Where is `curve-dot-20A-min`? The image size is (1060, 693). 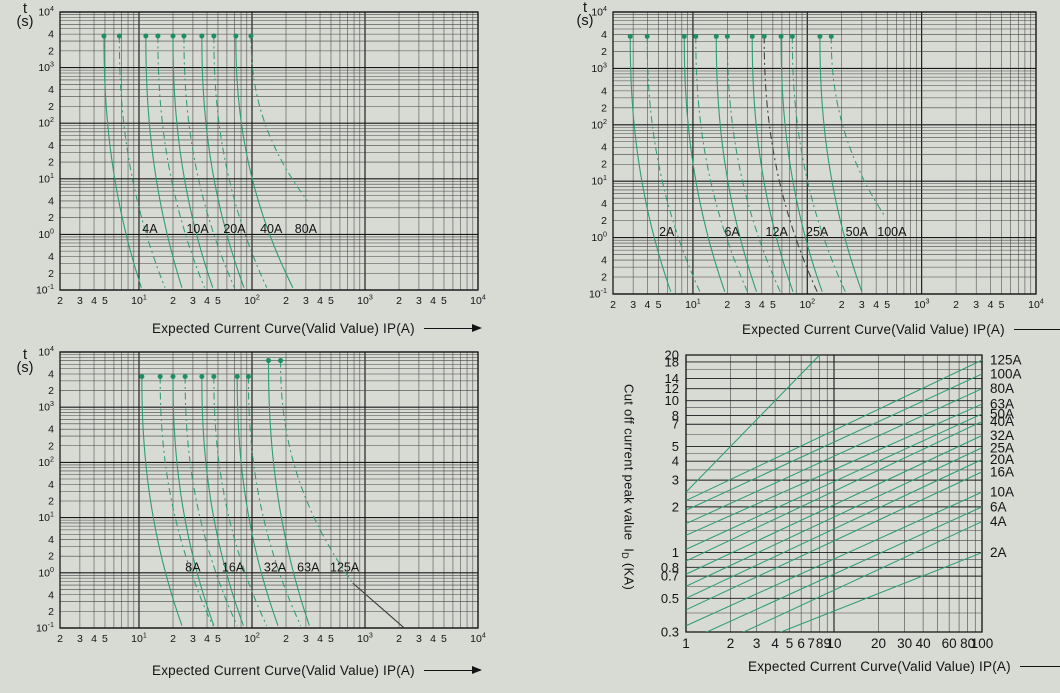 curve-dot-20A-min is located at coordinates (173, 36).